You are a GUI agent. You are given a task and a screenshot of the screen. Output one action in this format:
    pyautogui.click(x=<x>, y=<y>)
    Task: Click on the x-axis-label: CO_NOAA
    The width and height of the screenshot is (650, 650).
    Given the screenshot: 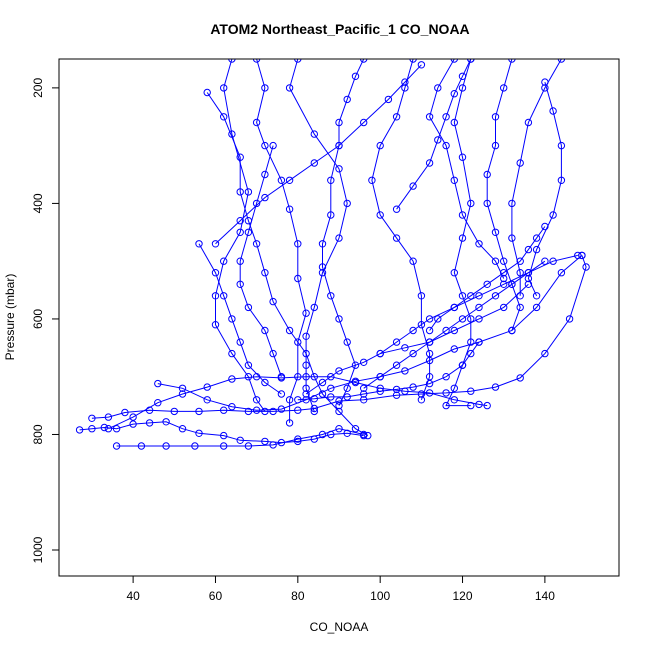 What is the action you would take?
    pyautogui.click(x=339, y=627)
    